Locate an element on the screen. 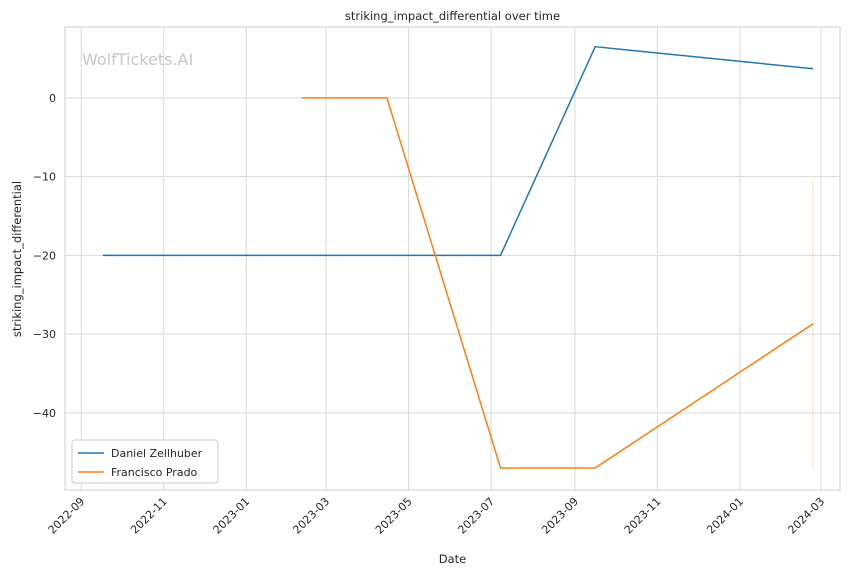  x-tick-label: 2023-03 is located at coordinates (311, 516).